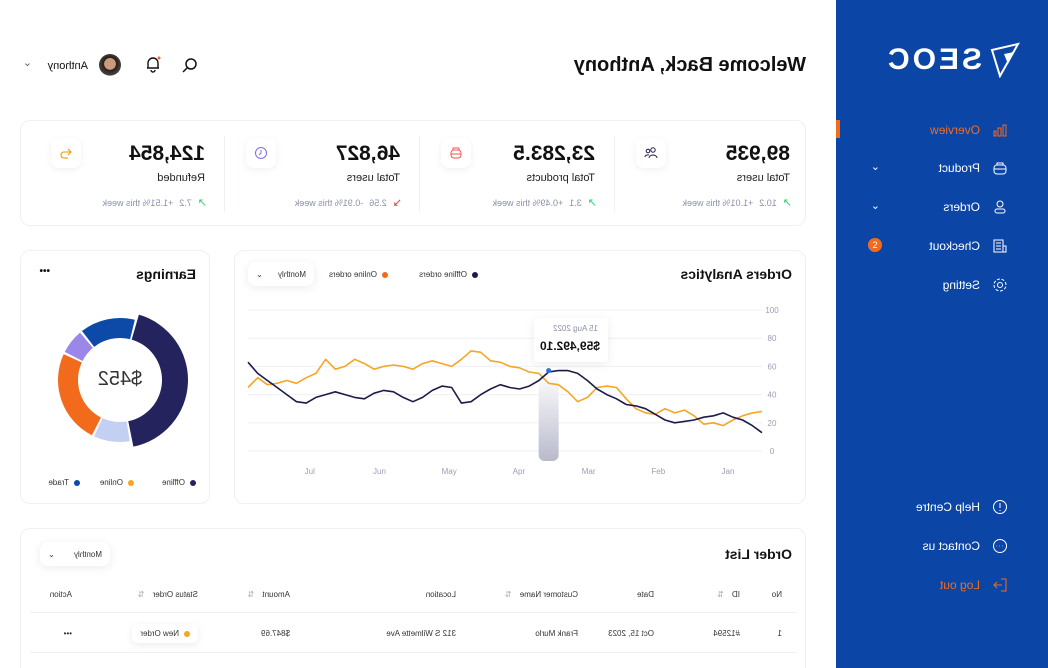 The width and height of the screenshot is (1048, 668). What do you see at coordinates (728, 471) in the screenshot?
I see `x-tick-label: Jan` at bounding box center [728, 471].